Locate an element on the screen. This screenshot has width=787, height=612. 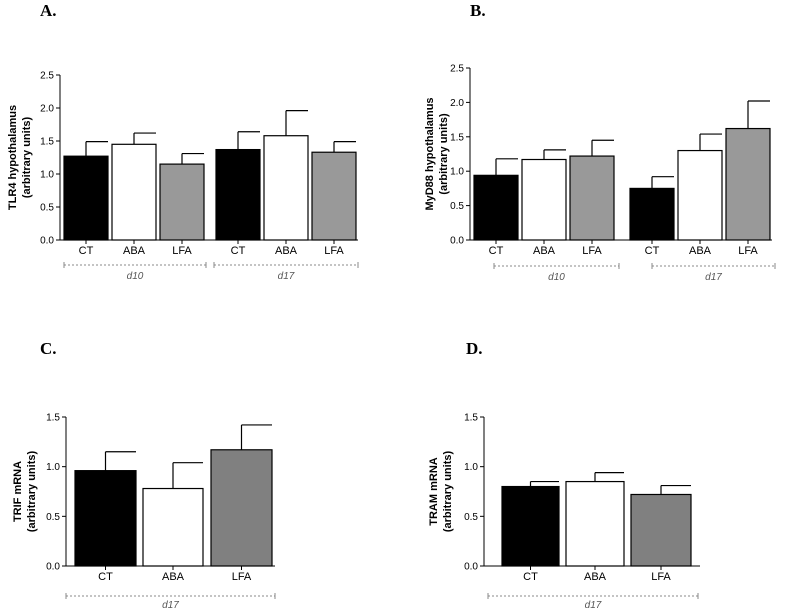
panel-letter: B. is located at coordinates (478, 10).